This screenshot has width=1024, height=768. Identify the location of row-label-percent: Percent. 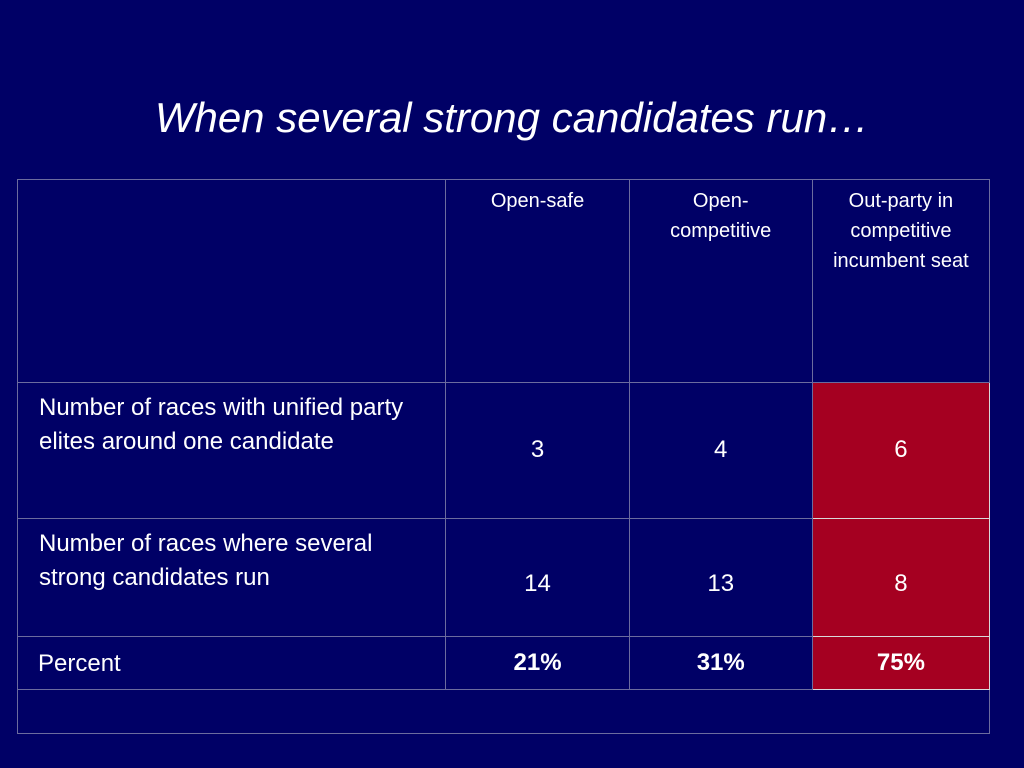
(231, 662).